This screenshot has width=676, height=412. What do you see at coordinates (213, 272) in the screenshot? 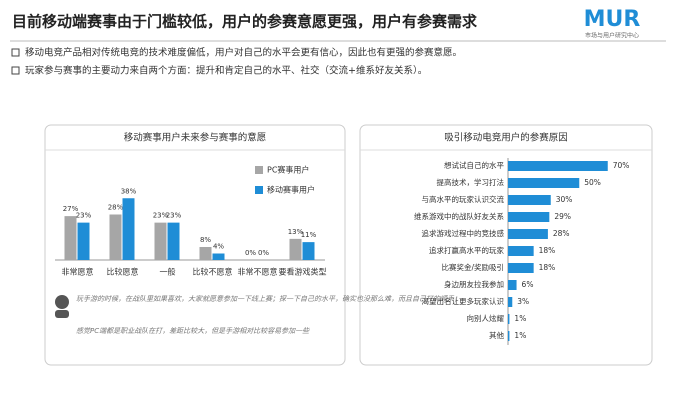
I see `x-tick-label: 比较不愿意` at bounding box center [213, 272].